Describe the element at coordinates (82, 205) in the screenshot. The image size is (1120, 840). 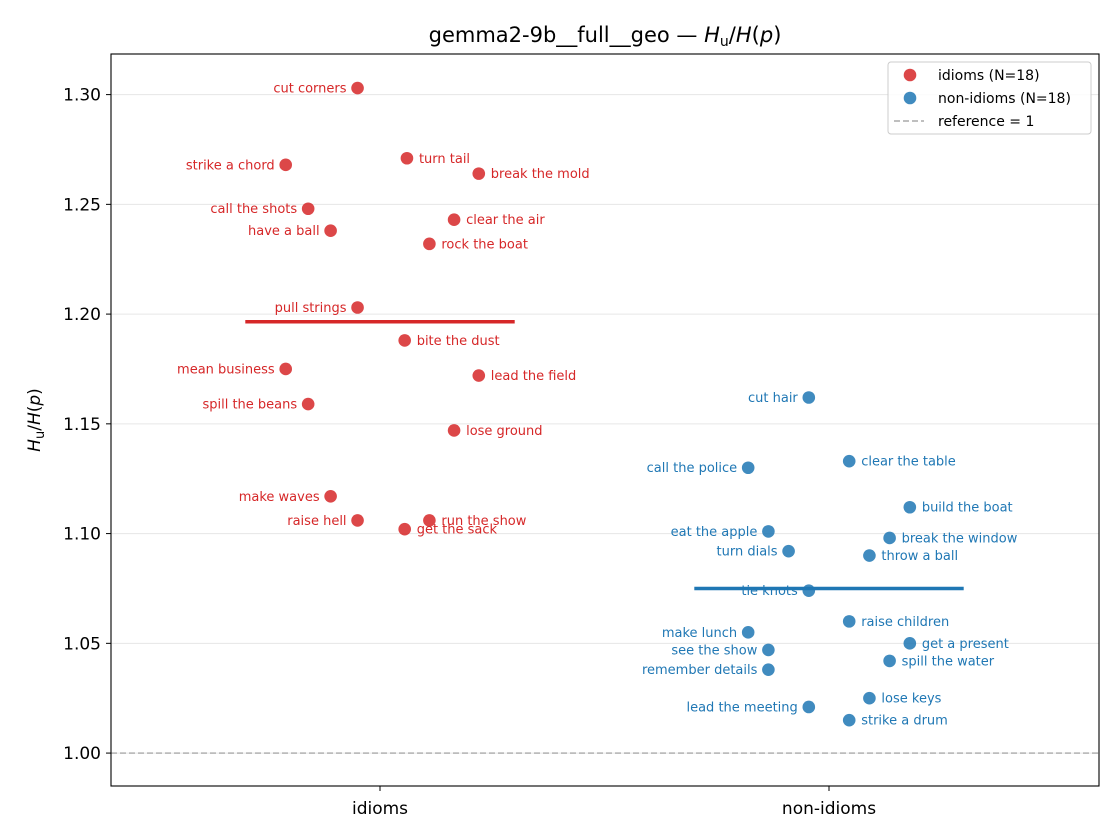
I see `y-tick-label: 1.25` at that location.